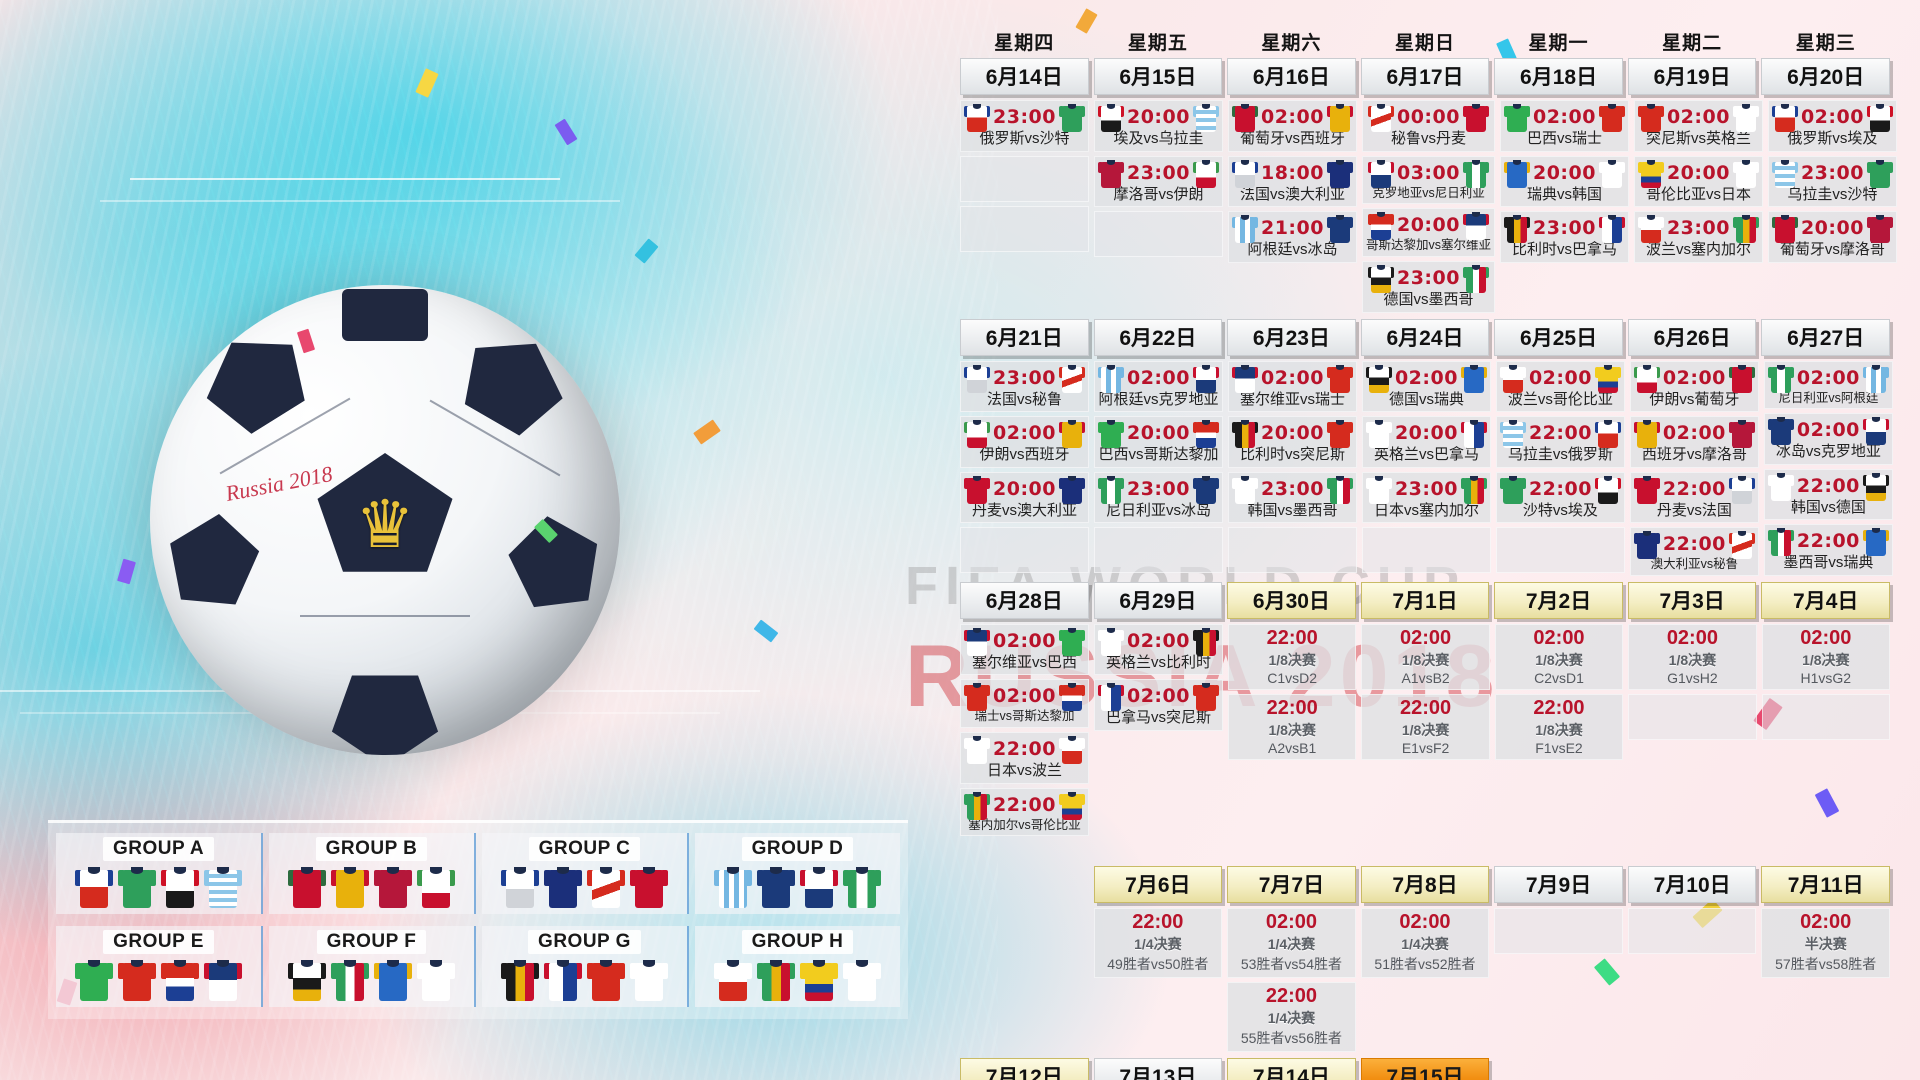  What do you see at coordinates (1158, 497) in the screenshot?
I see `match-cell: 23:00 尼日利亚vs冰岛` at bounding box center [1158, 497].